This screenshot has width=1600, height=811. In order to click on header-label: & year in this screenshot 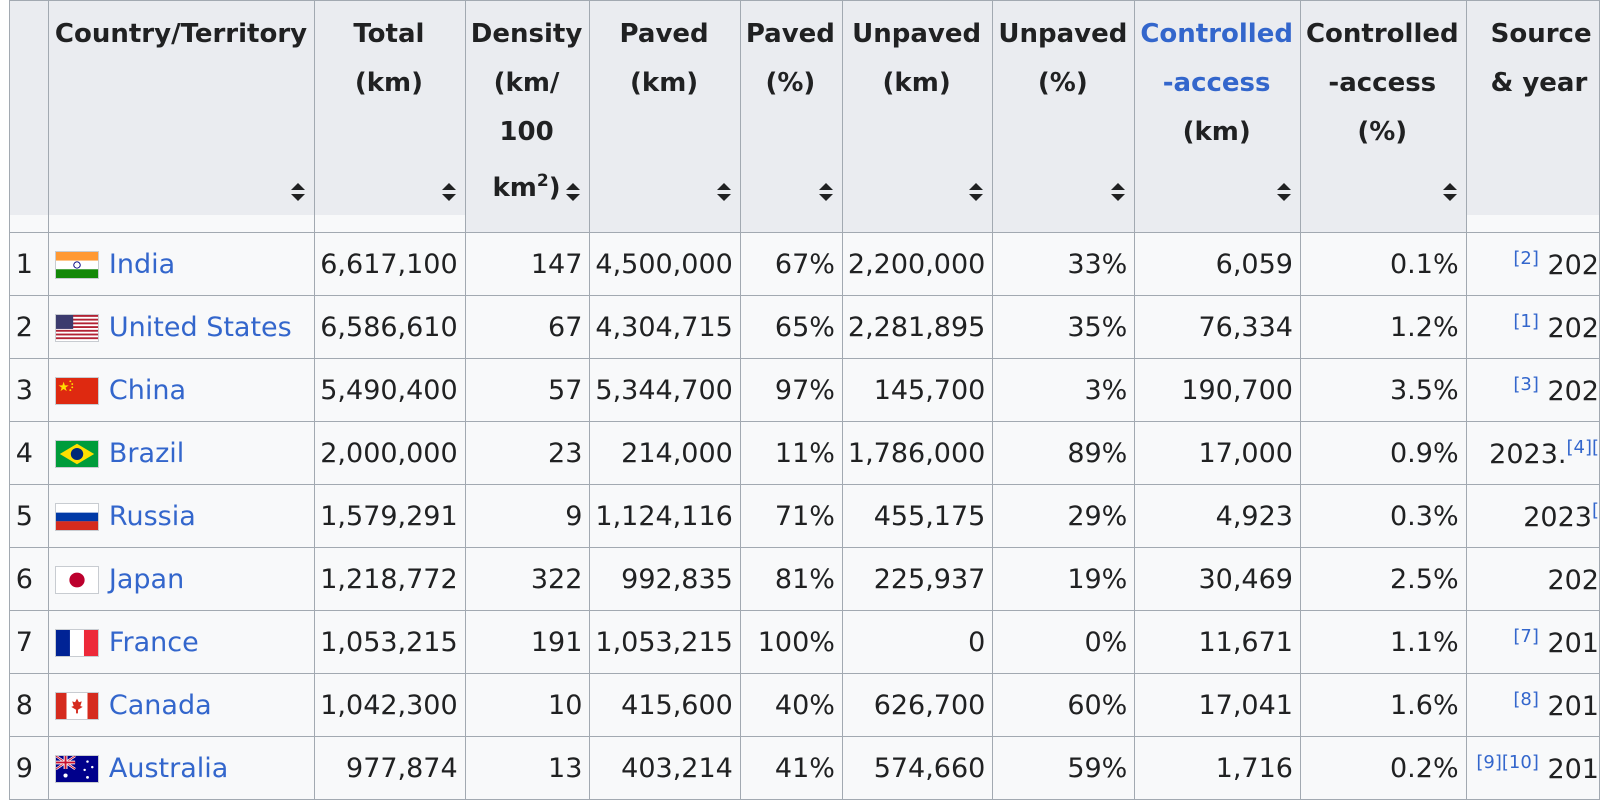, I will do `click(1539, 83)`.